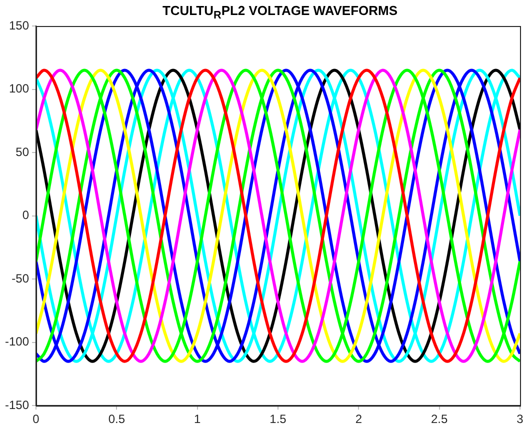  I want to click on y-tick-label: -50, so click(21, 278).